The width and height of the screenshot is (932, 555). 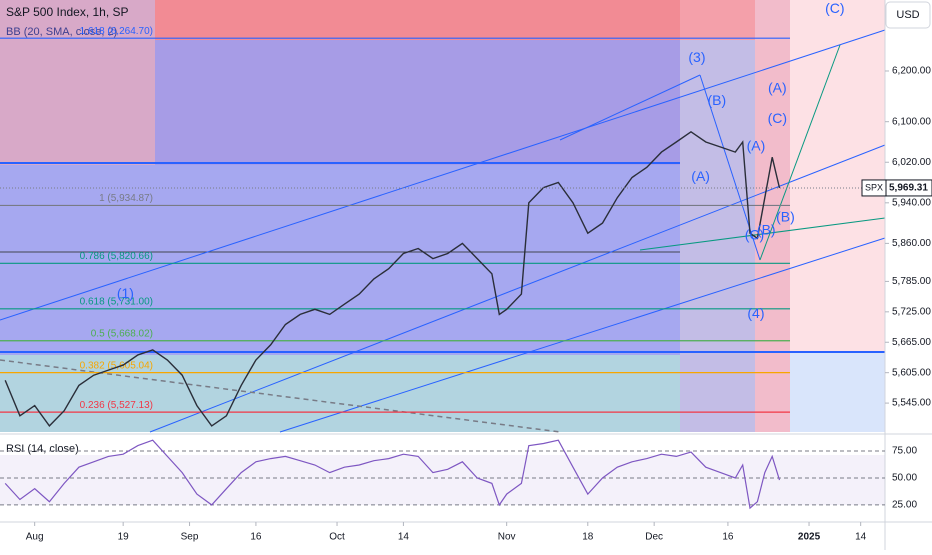 I want to click on last-price-label: 5,969.31, so click(x=908, y=188).